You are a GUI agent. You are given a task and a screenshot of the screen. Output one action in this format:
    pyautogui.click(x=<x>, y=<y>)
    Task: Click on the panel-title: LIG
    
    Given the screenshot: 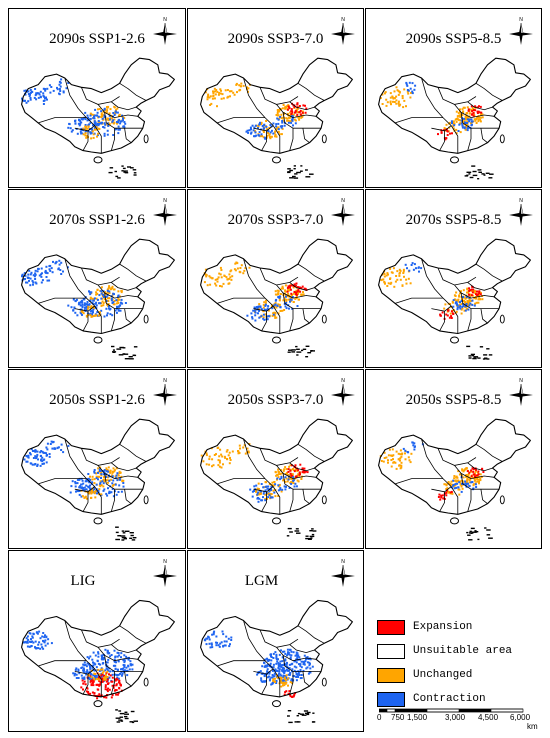 What is the action you would take?
    pyautogui.click(x=83, y=581)
    